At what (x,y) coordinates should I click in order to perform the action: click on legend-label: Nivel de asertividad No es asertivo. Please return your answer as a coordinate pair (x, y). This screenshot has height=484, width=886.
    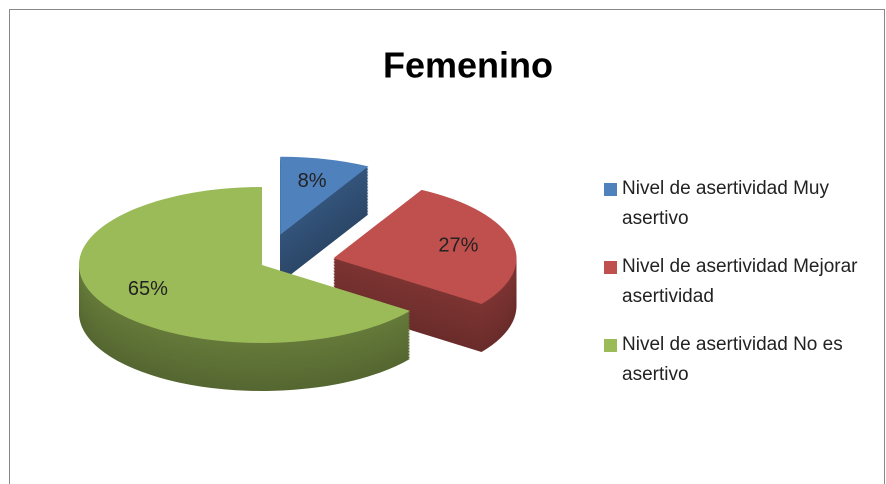
    Looking at the image, I should click on (732, 359).